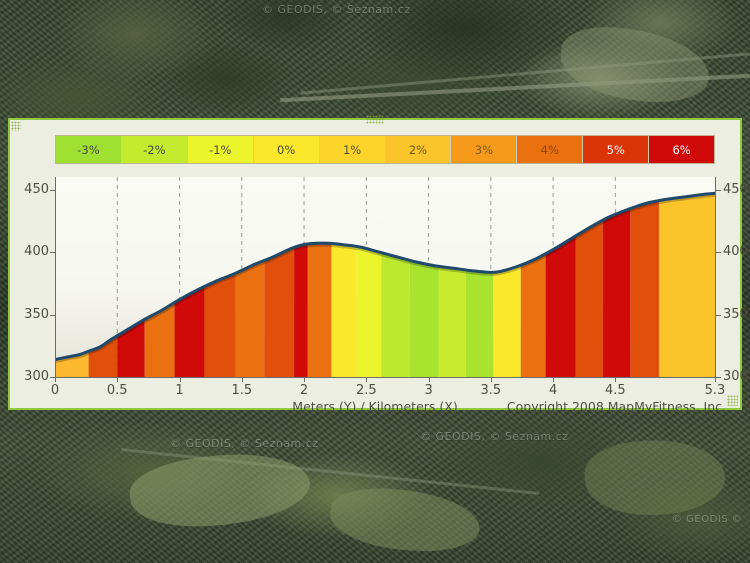  I want to click on x-axis-tick-label: 2, so click(304, 390).